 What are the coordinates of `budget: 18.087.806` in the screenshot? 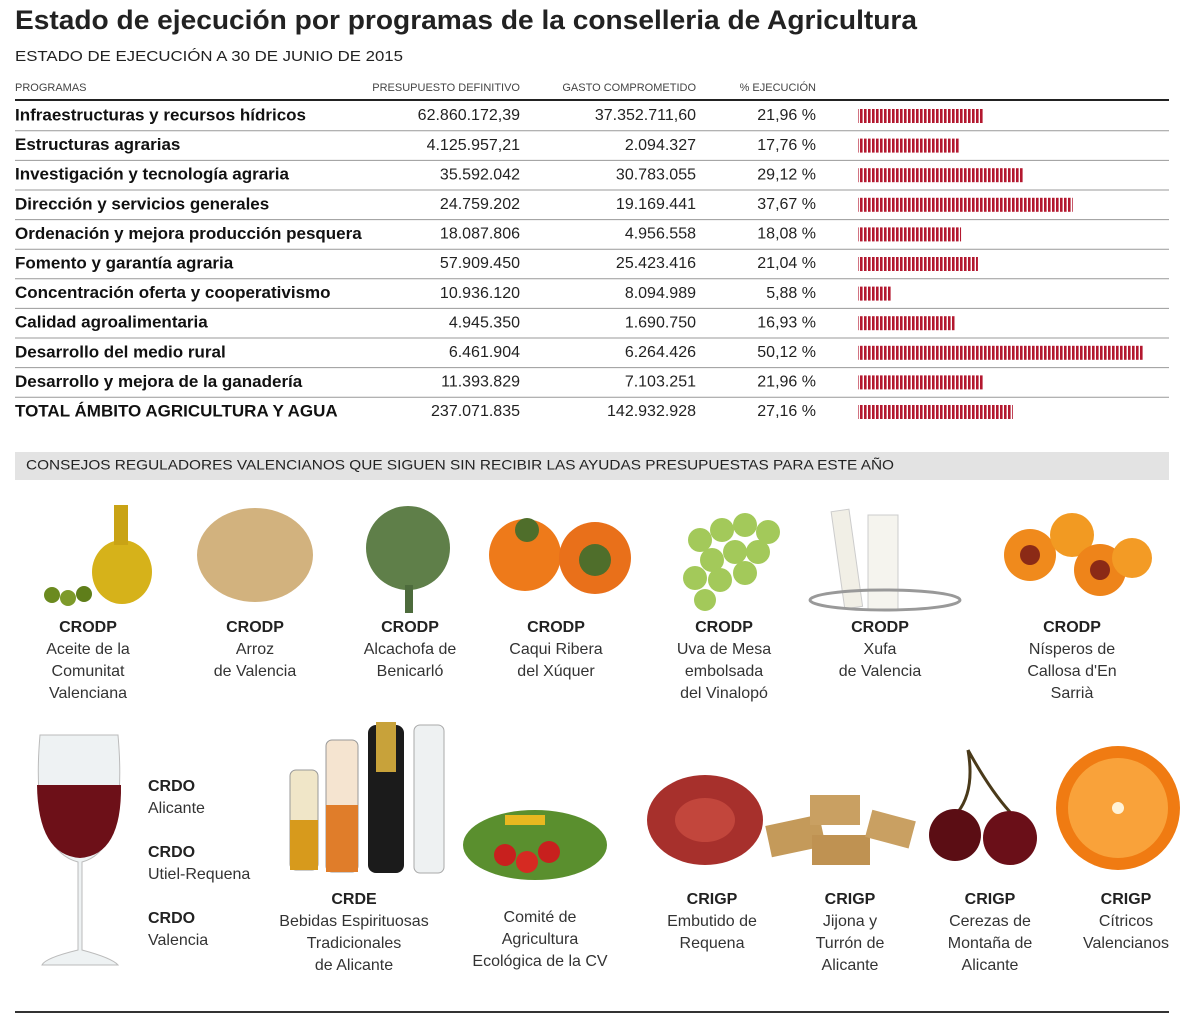 It's located at (480, 234).